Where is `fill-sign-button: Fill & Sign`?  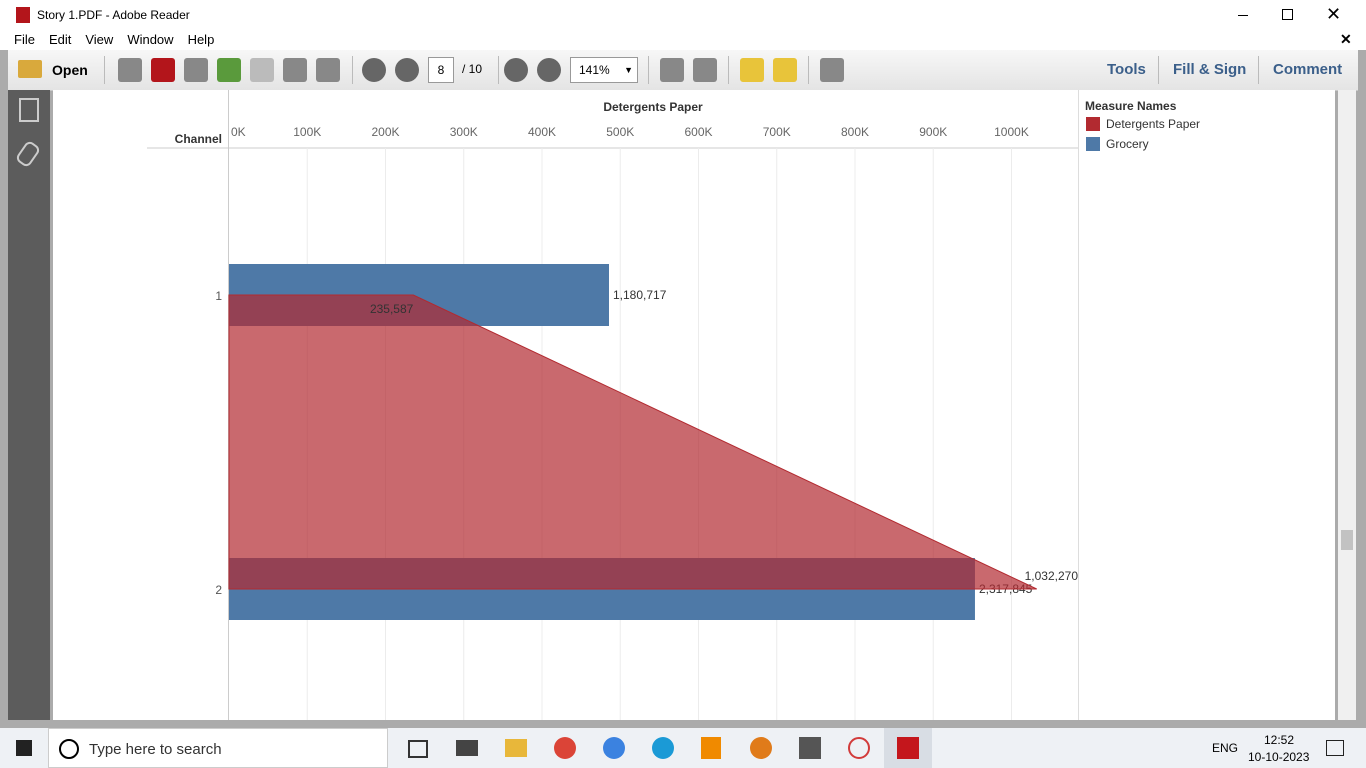
fill-sign-button: Fill & Sign is located at coordinates (1210, 69).